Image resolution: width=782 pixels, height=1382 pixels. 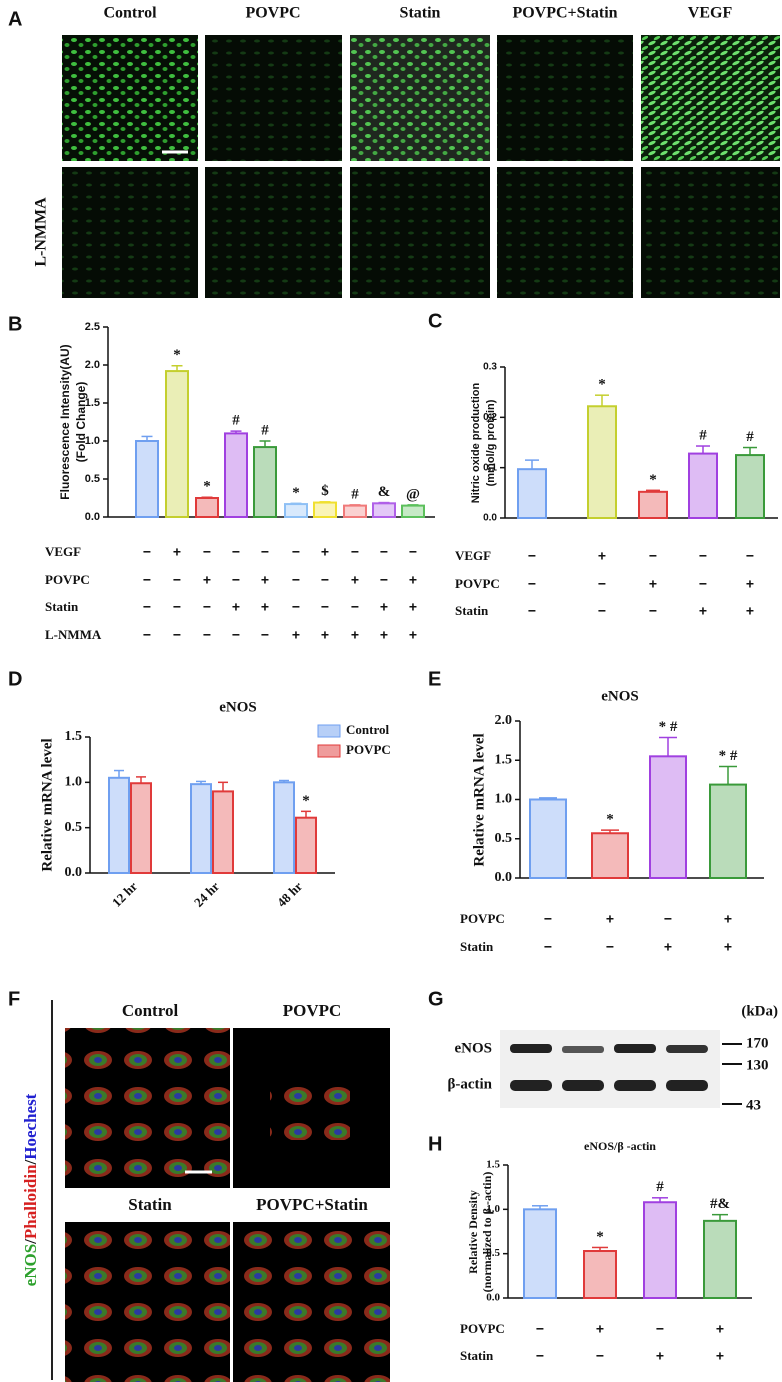 I want to click on confocal-image, so click(x=147, y=1302).